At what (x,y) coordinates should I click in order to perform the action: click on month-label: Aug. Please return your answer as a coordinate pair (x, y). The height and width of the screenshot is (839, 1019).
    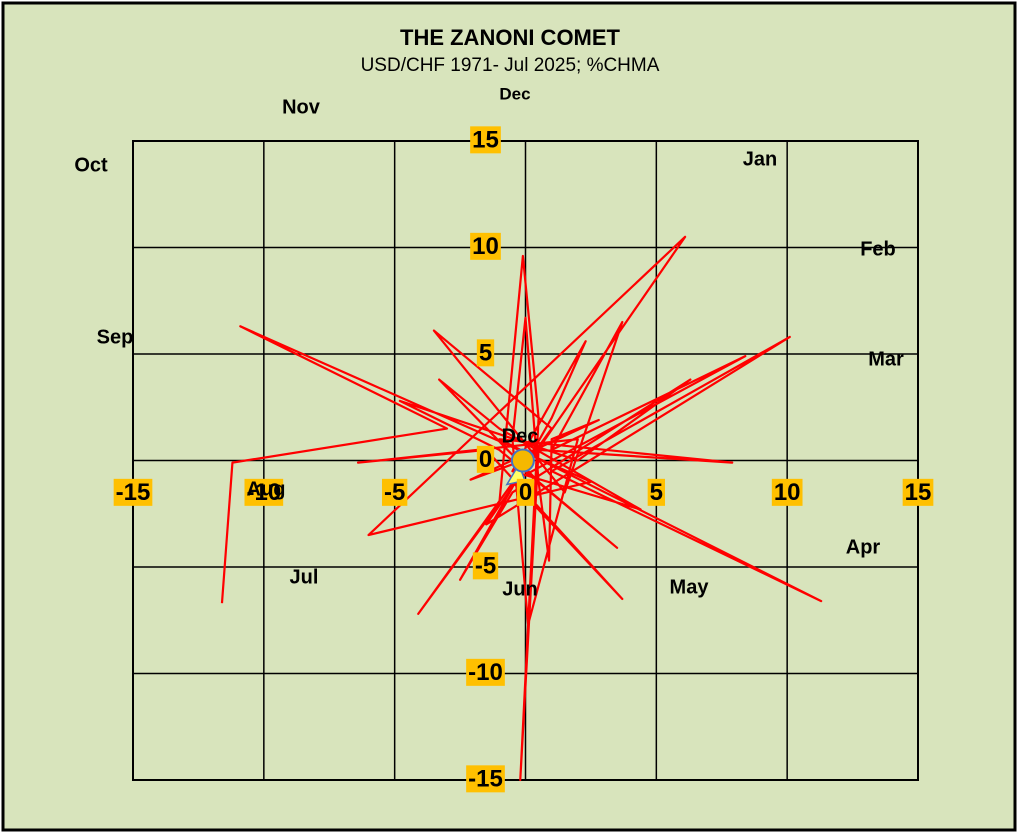
    Looking at the image, I should click on (266, 489).